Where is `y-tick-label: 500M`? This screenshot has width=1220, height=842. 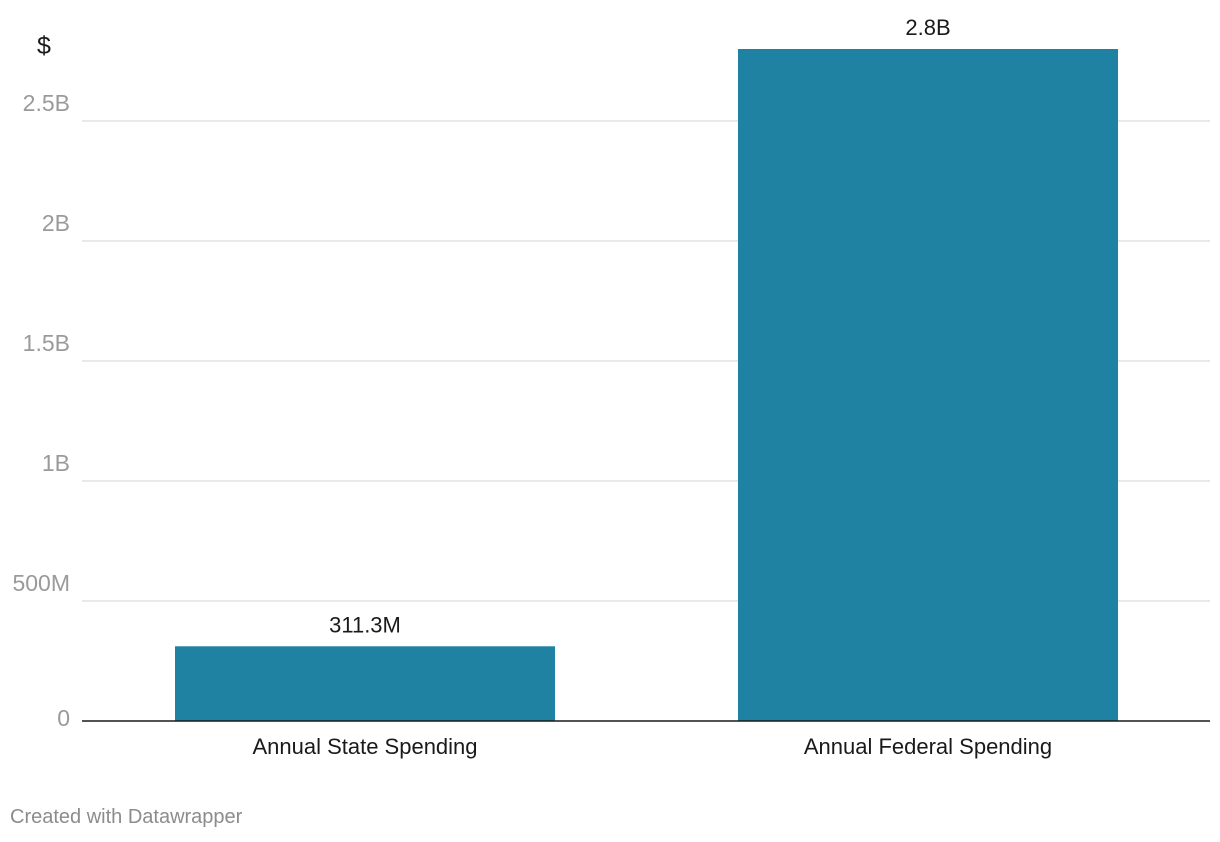
y-tick-label: 500M is located at coordinates (41, 583).